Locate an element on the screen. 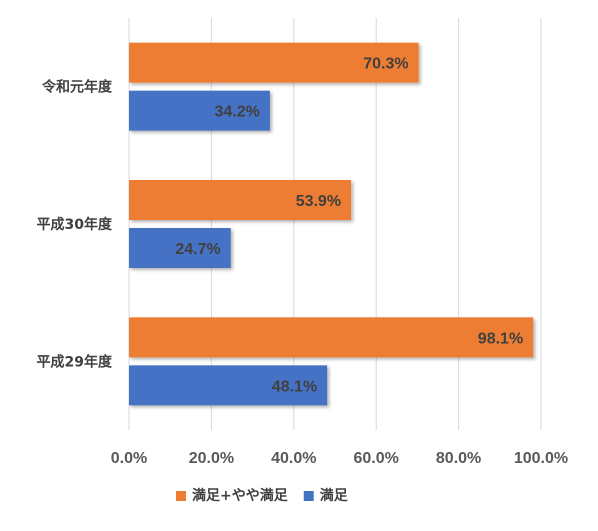 This screenshot has width=598, height=531. legend-label-primary: 満足+やや満足 is located at coordinates (240, 495).